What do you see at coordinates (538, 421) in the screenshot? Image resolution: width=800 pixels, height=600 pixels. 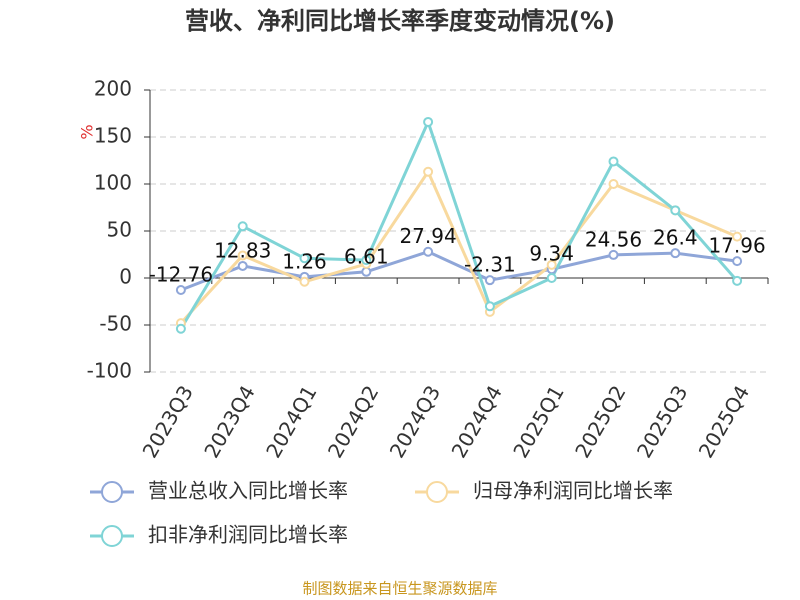 I see `x-tick-label: 2025Q1` at bounding box center [538, 421].